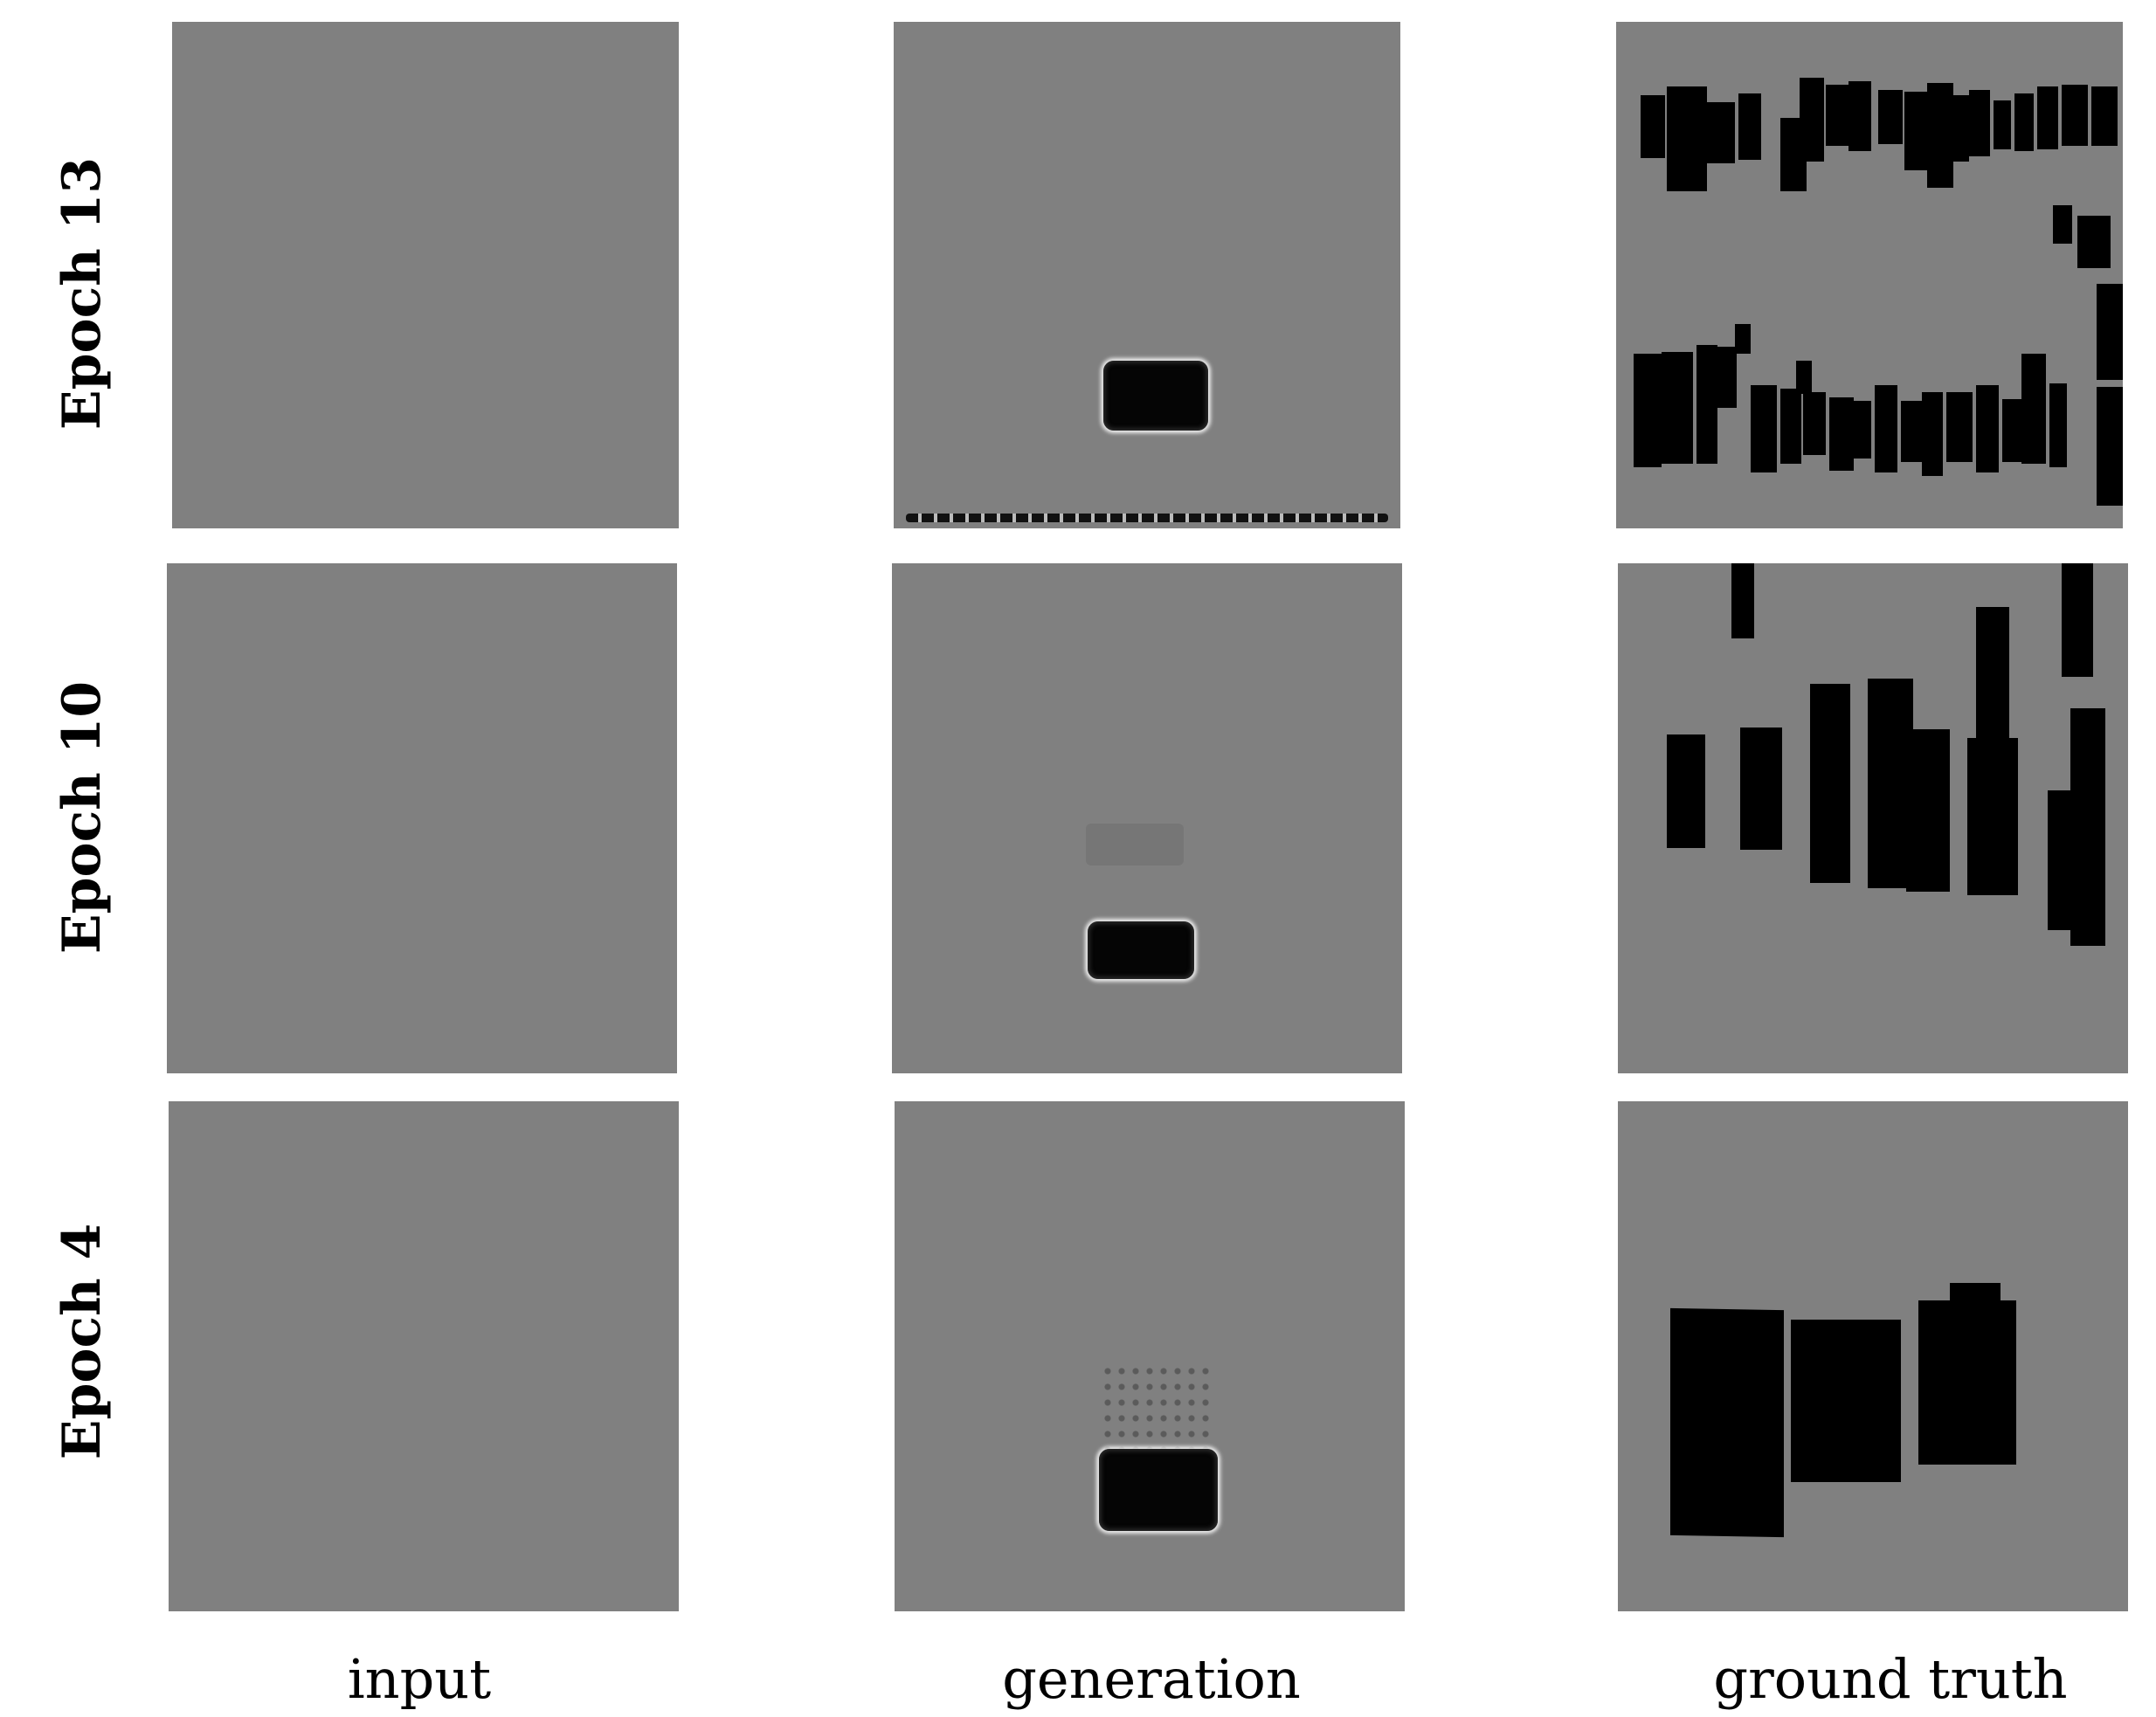 This screenshot has height=1717, width=2156. I want to click on column-label-generation: generation, so click(1151, 1679).